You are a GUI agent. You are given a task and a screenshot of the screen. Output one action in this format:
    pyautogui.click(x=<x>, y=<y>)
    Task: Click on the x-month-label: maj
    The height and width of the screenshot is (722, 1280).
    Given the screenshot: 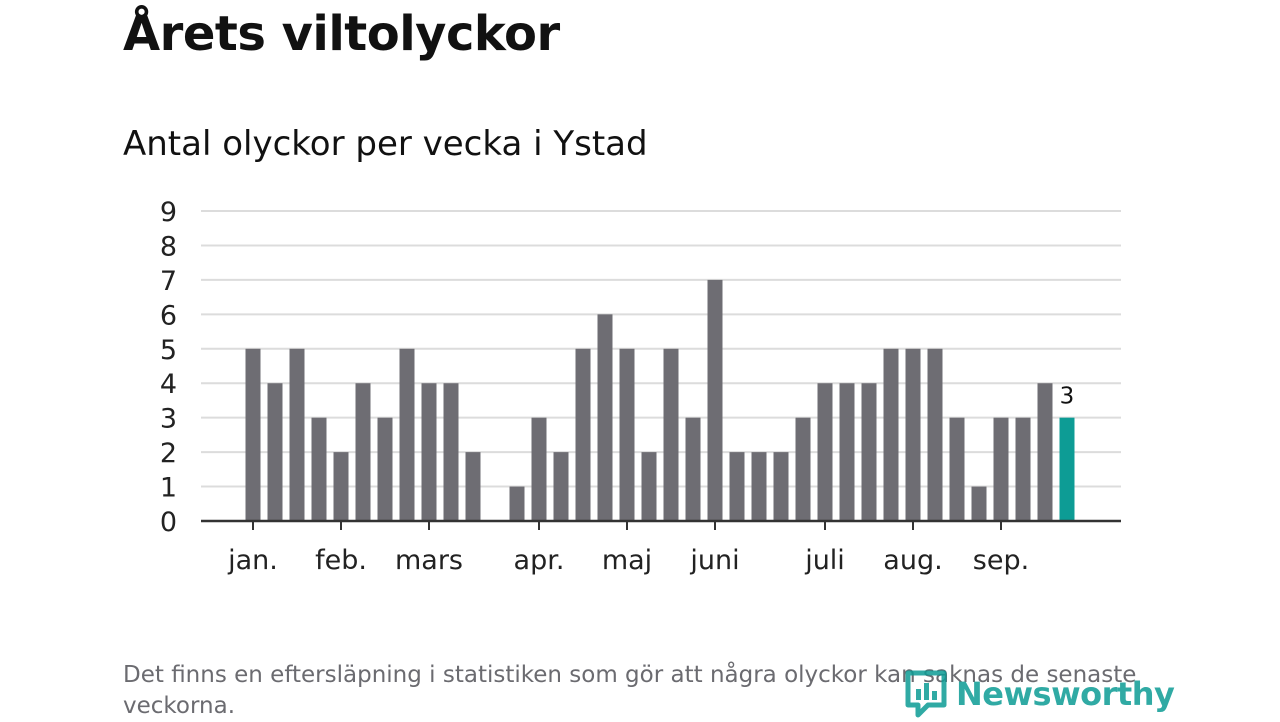 What is the action you would take?
    pyautogui.click(x=627, y=560)
    